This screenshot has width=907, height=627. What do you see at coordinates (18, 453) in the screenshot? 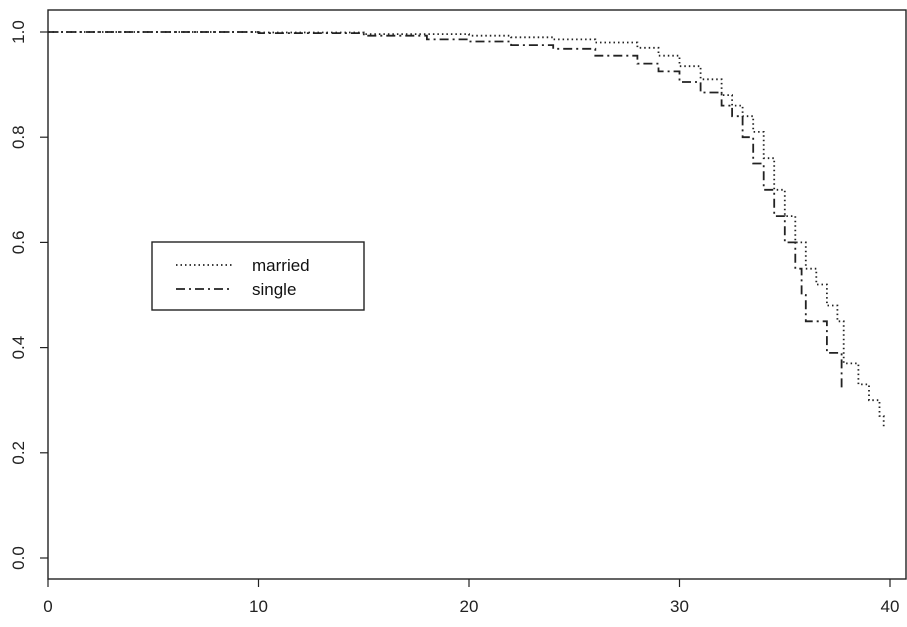
I see `y-tick-label-1: 0.2` at bounding box center [18, 453].